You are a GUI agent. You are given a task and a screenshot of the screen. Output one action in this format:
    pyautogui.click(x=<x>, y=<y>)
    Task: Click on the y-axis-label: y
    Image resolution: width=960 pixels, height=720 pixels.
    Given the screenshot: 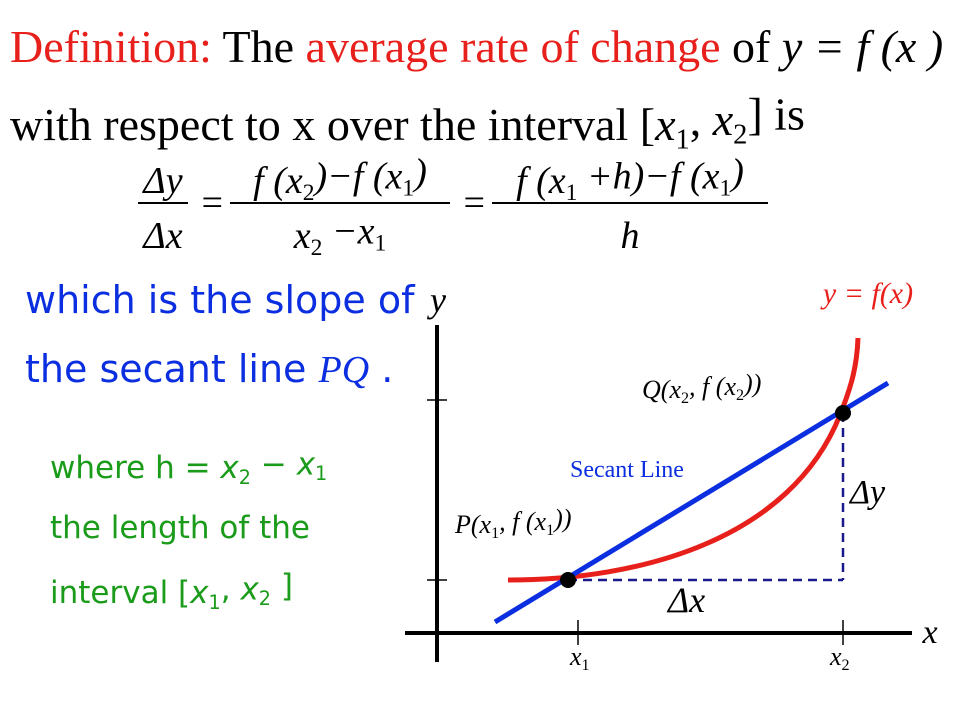 What is the action you would take?
    pyautogui.click(x=436, y=300)
    